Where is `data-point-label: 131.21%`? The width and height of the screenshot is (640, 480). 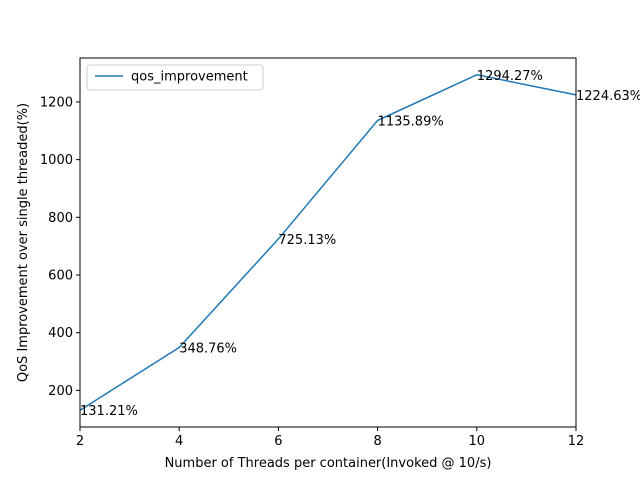 data-point-label: 131.21% is located at coordinates (109, 411).